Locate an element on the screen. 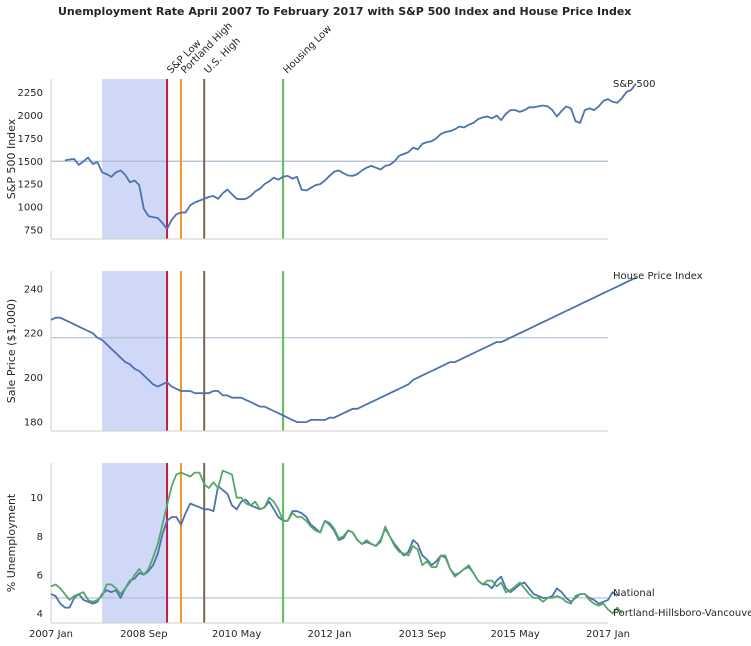 The height and width of the screenshot is (646, 751). y-axis-label: Sale Price ($1,000) is located at coordinates (11, 351).